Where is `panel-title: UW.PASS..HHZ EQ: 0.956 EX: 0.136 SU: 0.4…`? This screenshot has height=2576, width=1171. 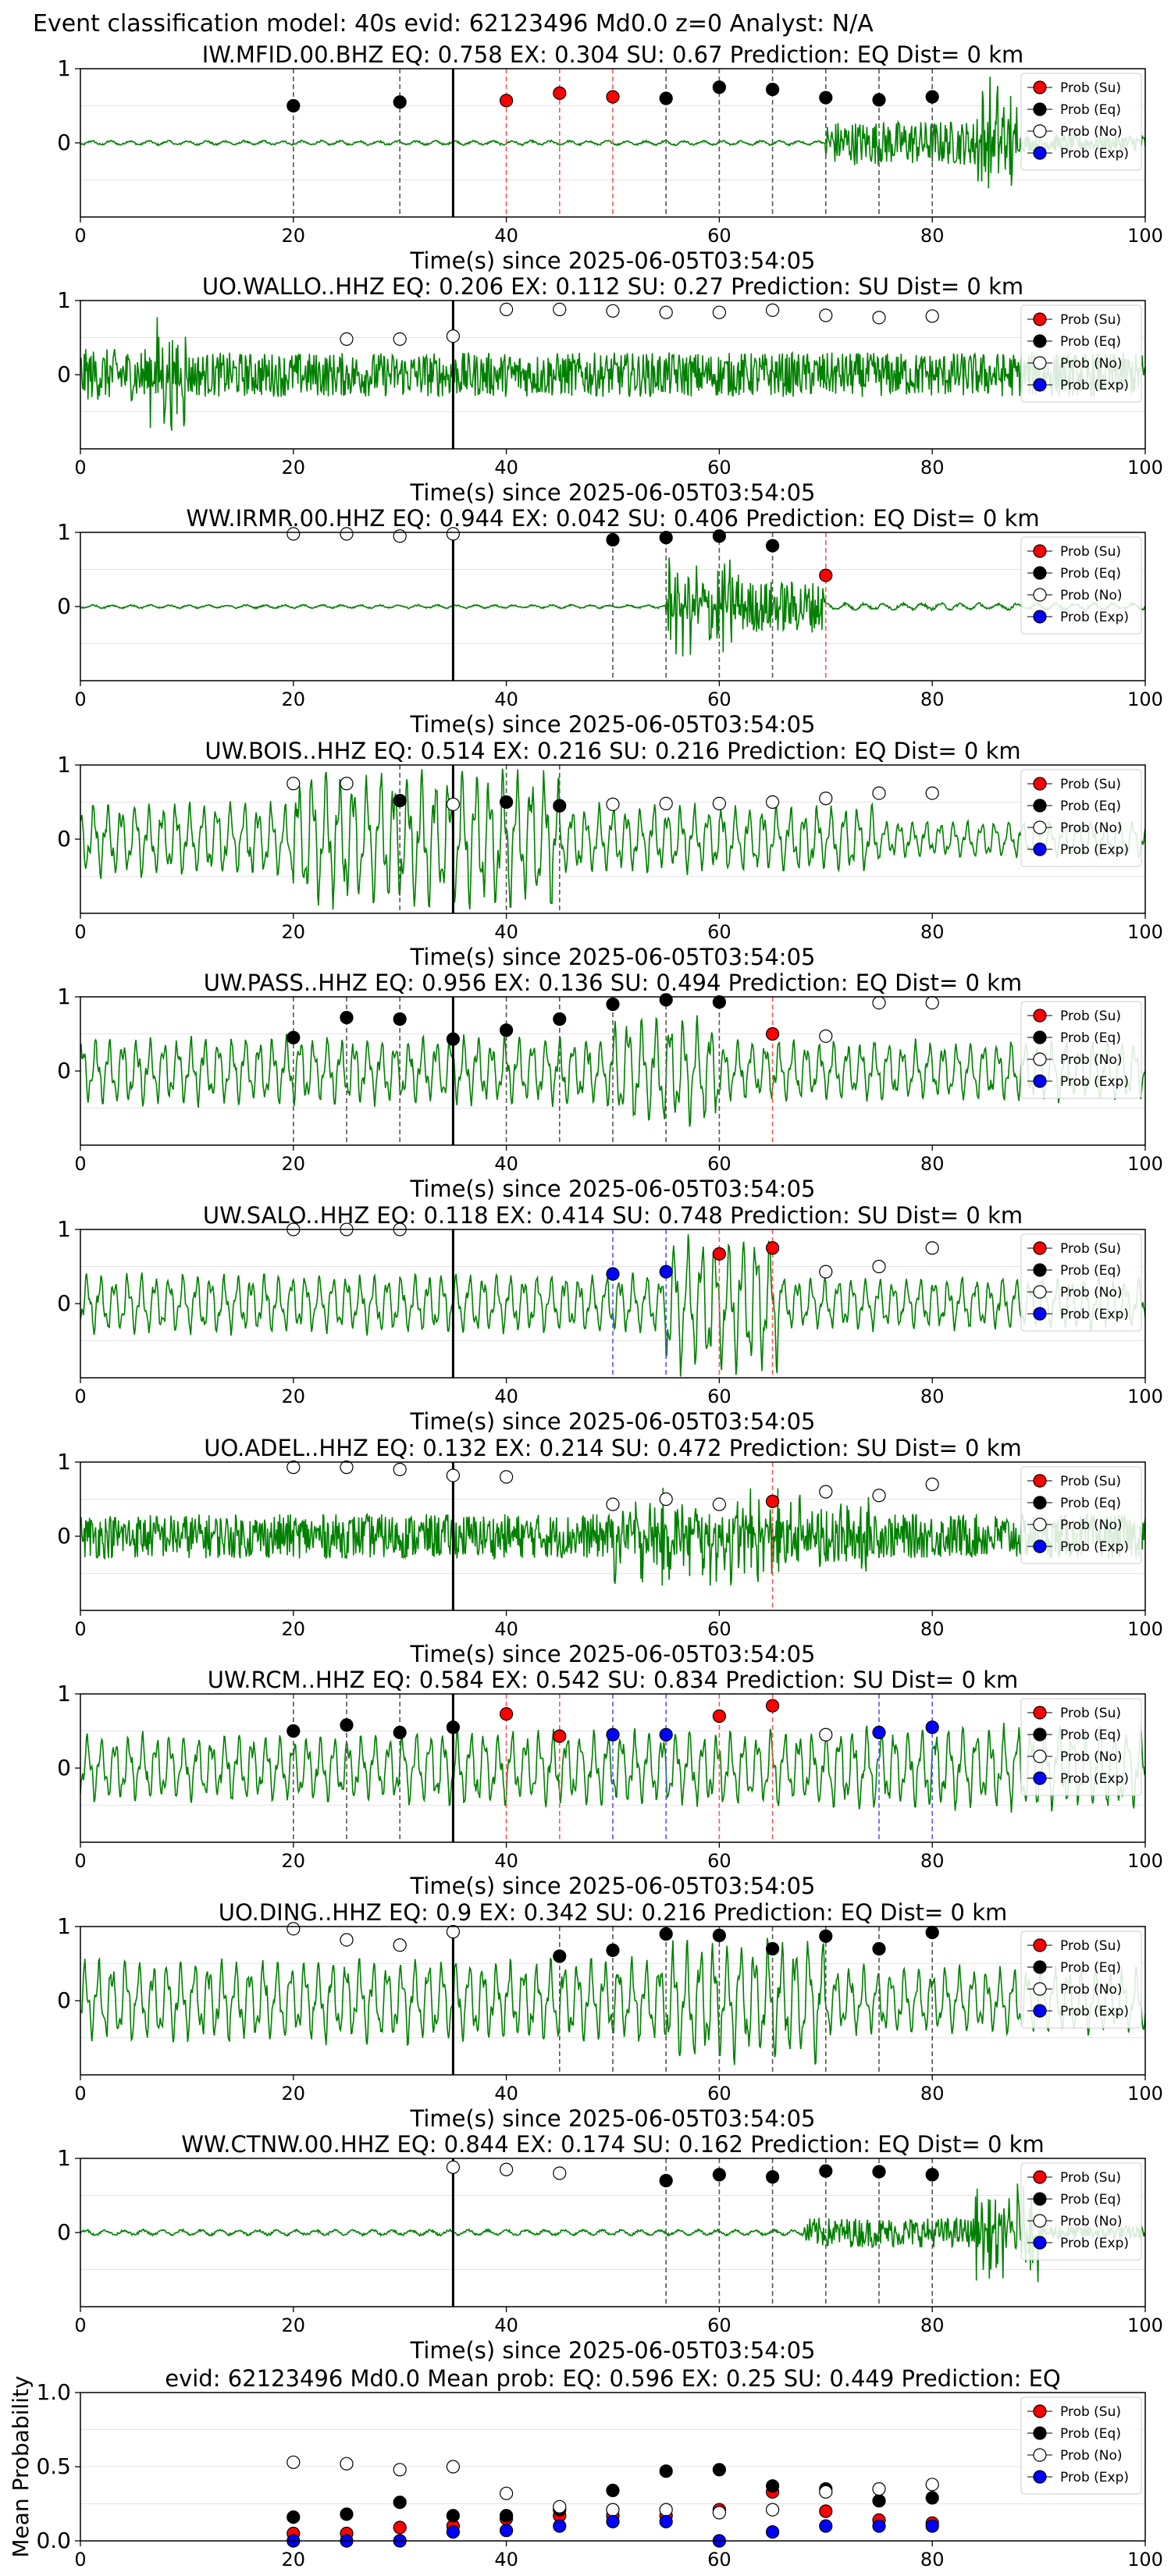 panel-title: UW.PASS..HHZ EQ: 0.956 EX: 0.136 SU: 0.4… is located at coordinates (613, 983).